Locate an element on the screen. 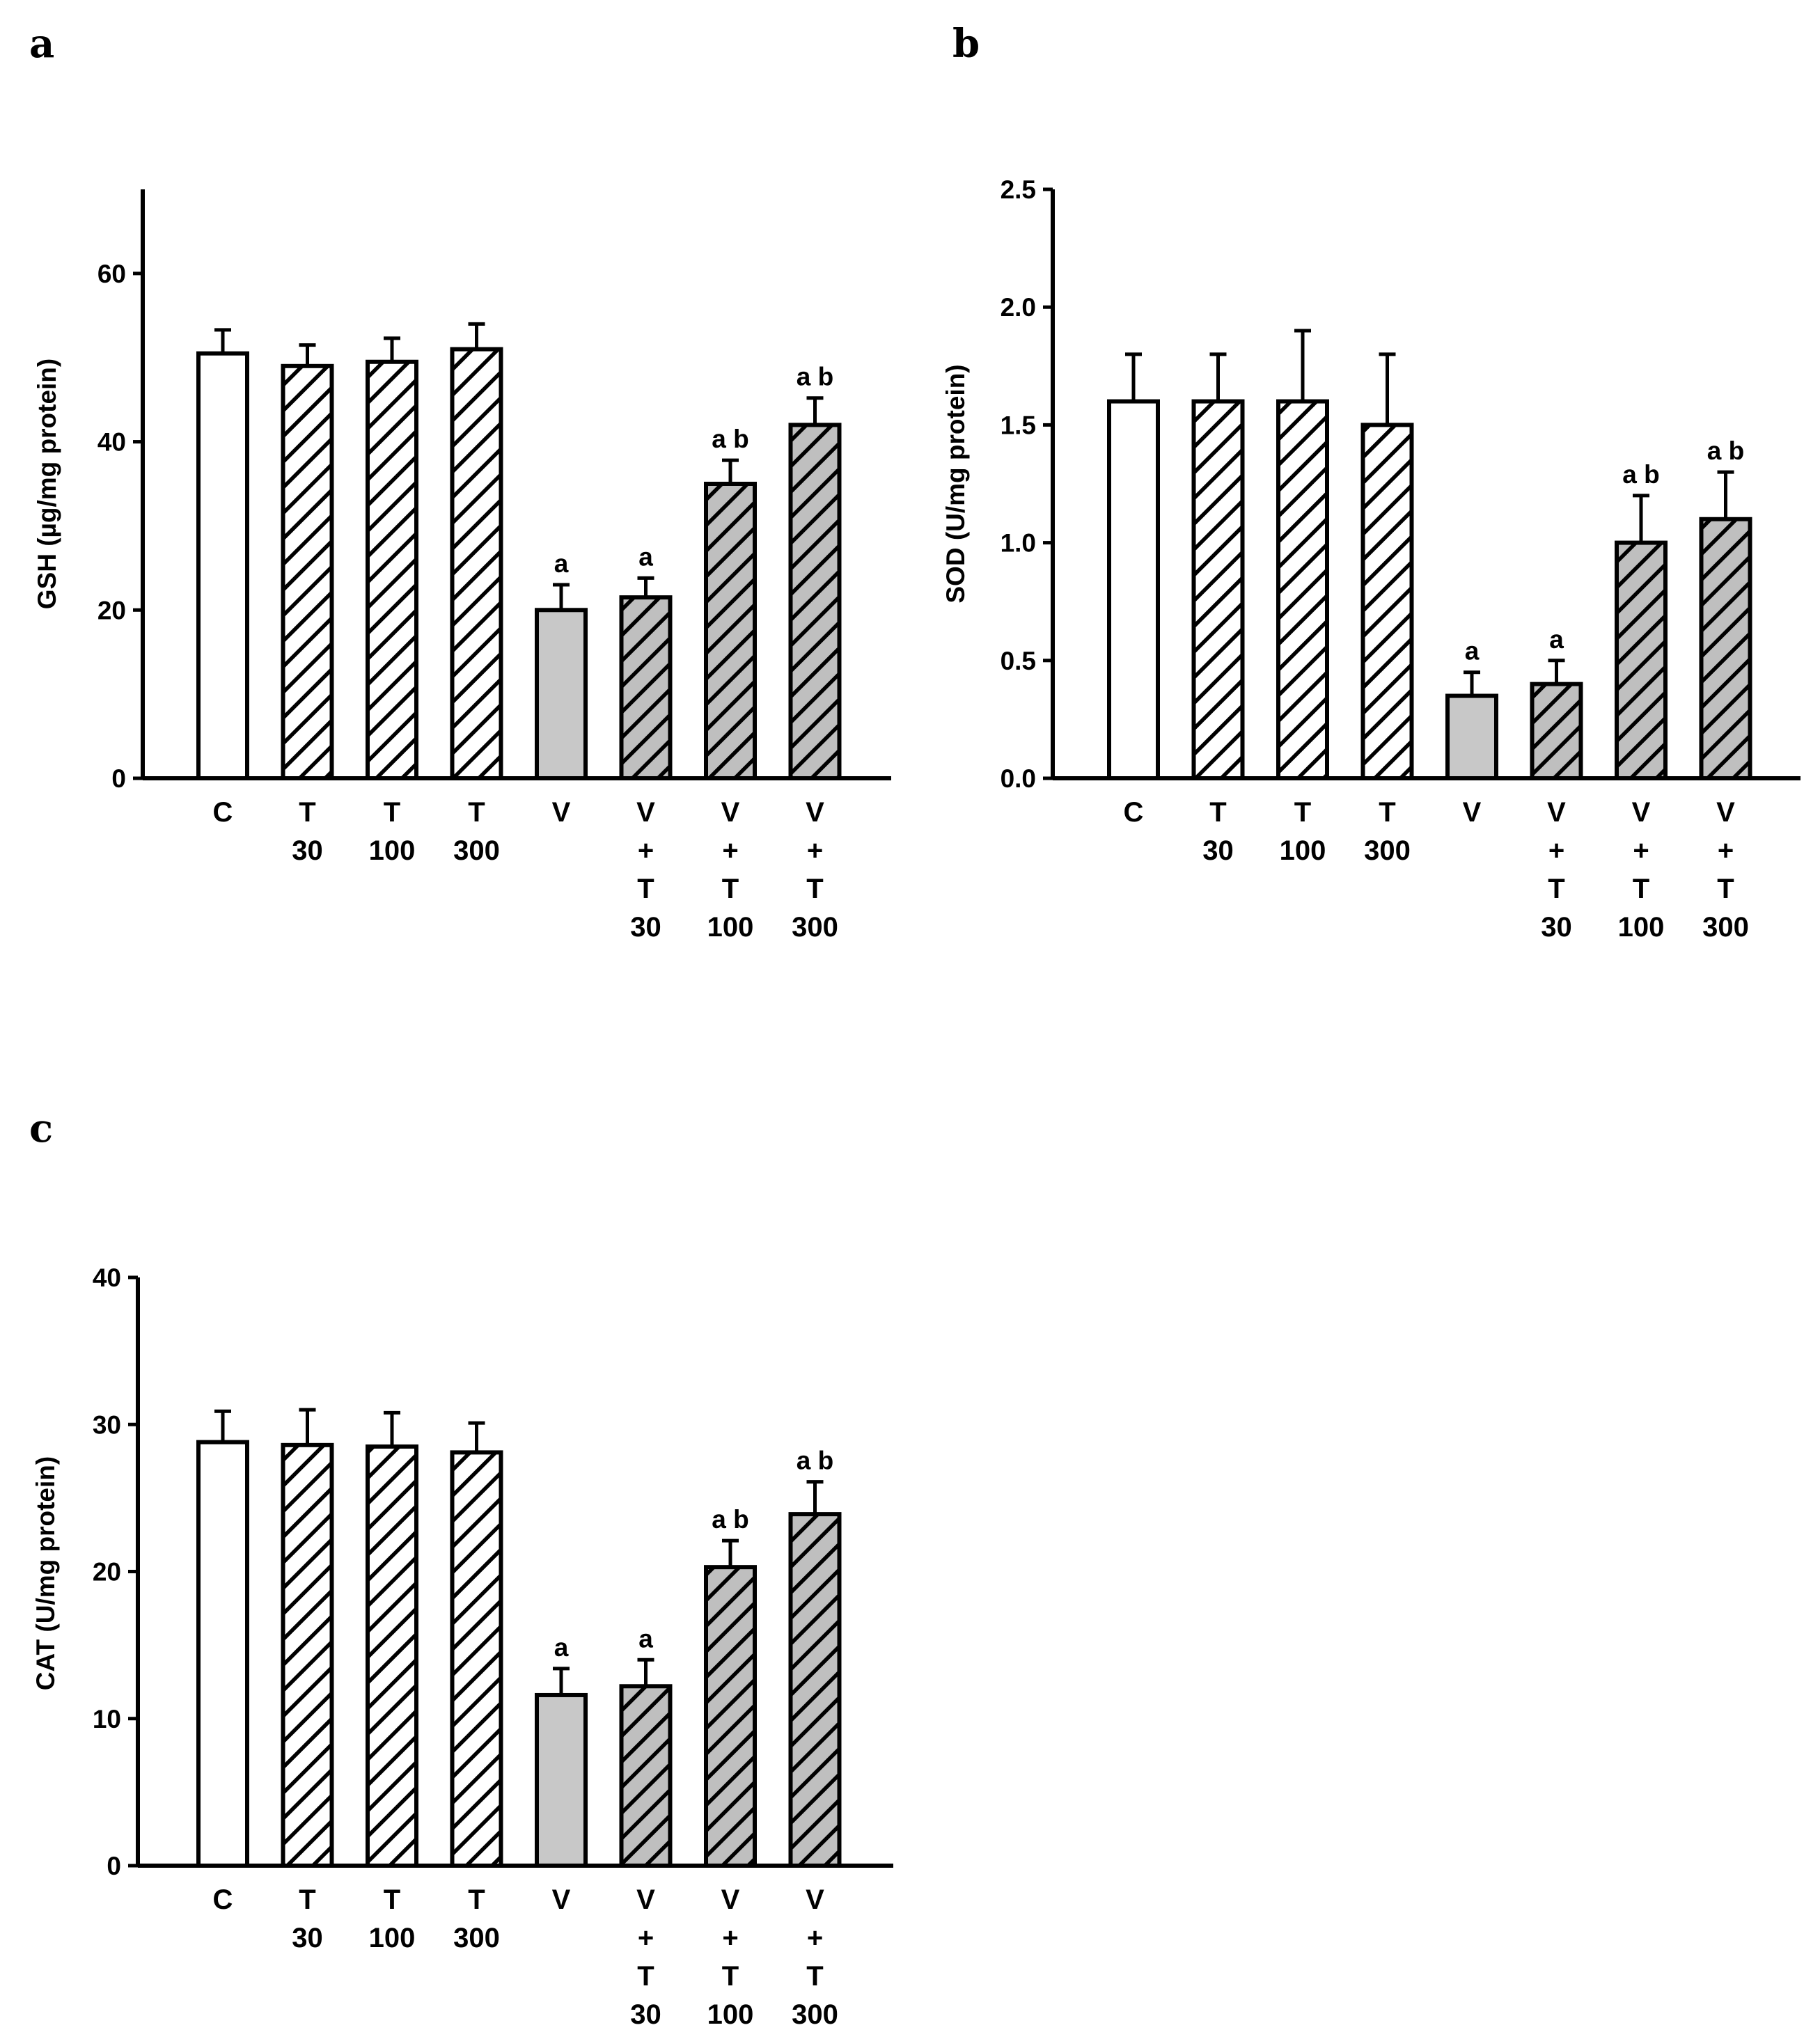 This screenshot has height=2039, width=1820. panel-letter: c is located at coordinates (41, 1128).